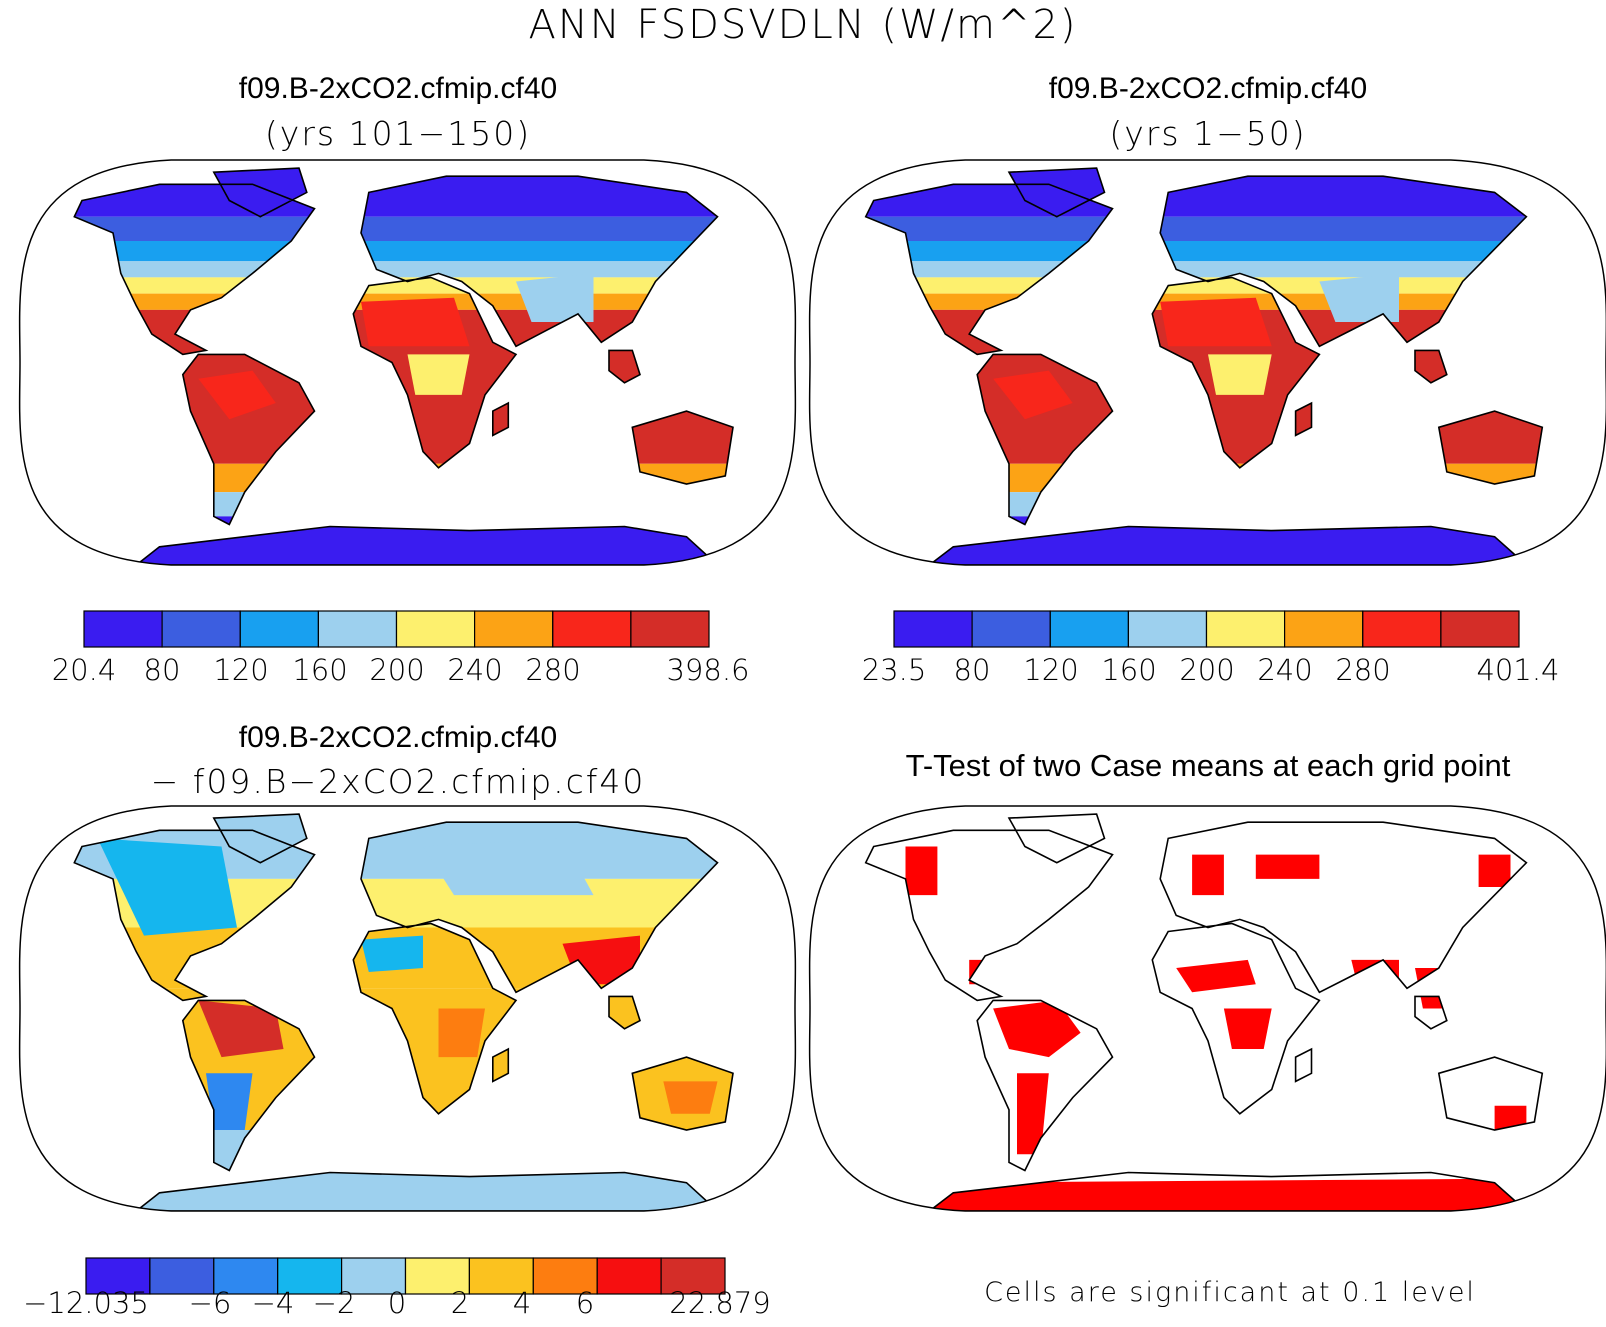 Image resolution: width=1606 pixels, height=1327 pixels. Describe the element at coordinates (86, 1303) in the screenshot. I see `colorbar-label: −12.035` at that location.